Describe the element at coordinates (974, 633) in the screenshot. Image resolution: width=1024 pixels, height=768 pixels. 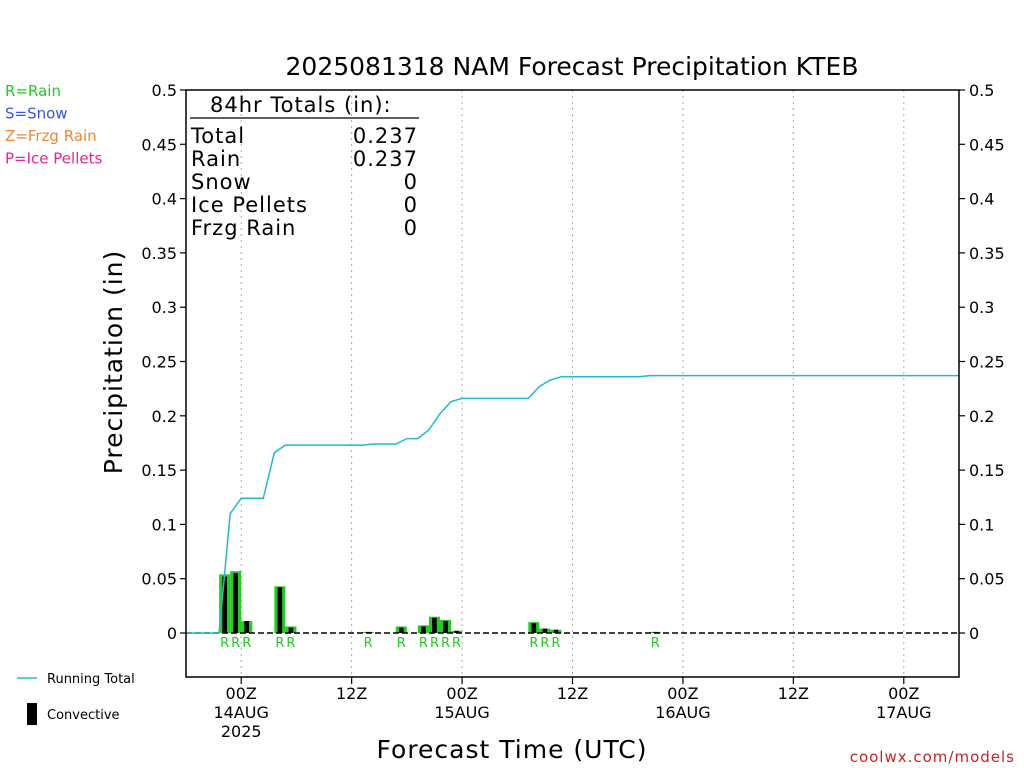
I see `y-tick-label-right: 0` at that location.